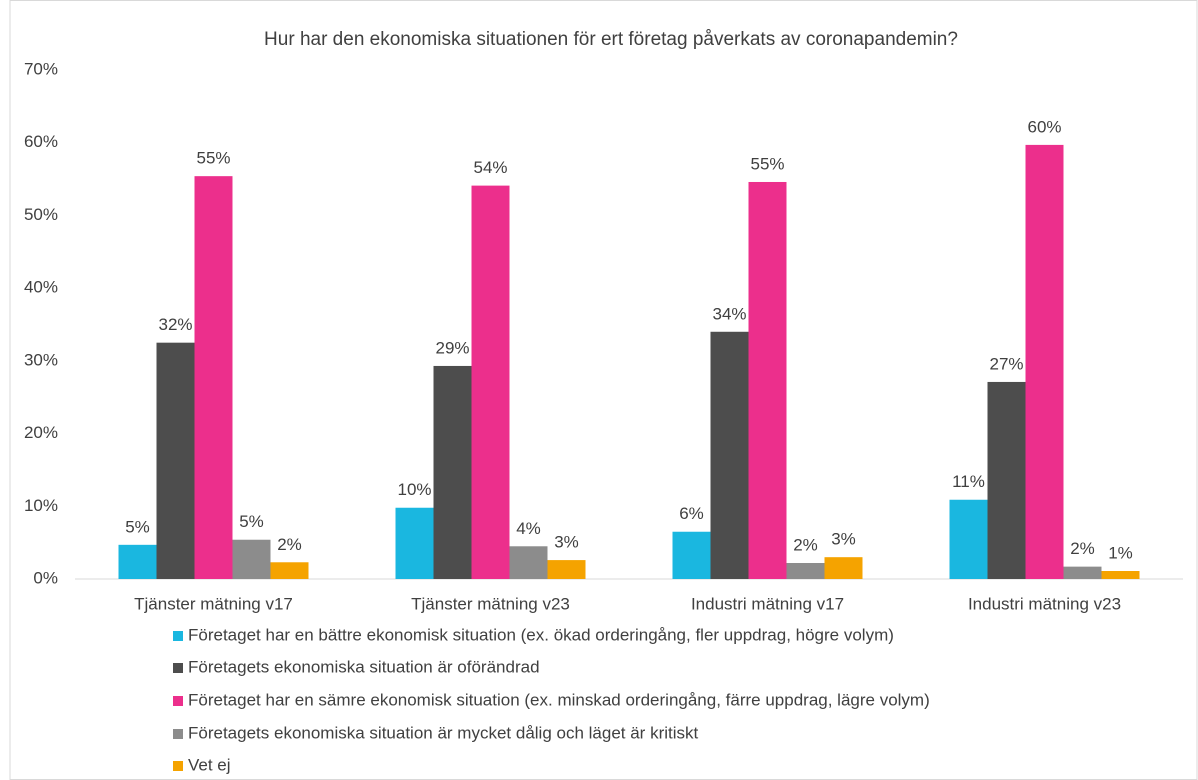 This screenshot has height=780, width=1198. What do you see at coordinates (452, 347) in the screenshot?
I see `data-label: 29%` at bounding box center [452, 347].